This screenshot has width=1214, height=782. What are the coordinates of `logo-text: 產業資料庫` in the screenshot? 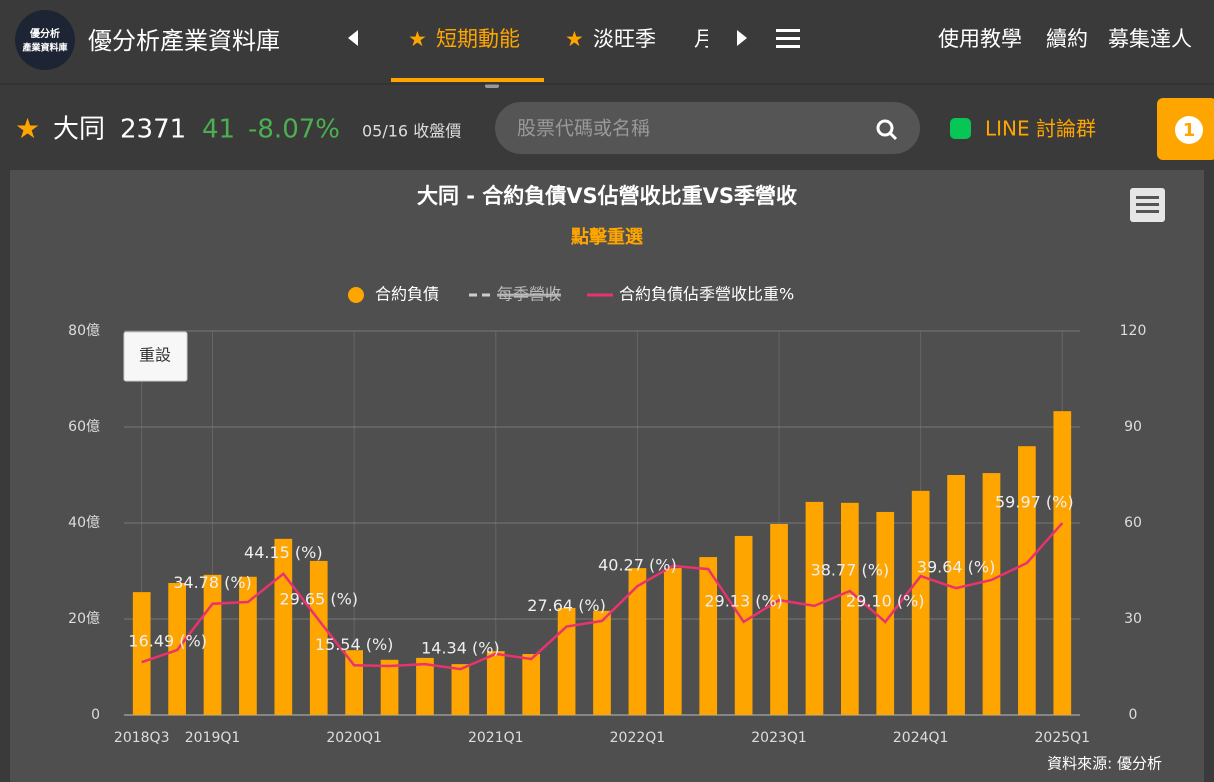 It's located at (44, 48).